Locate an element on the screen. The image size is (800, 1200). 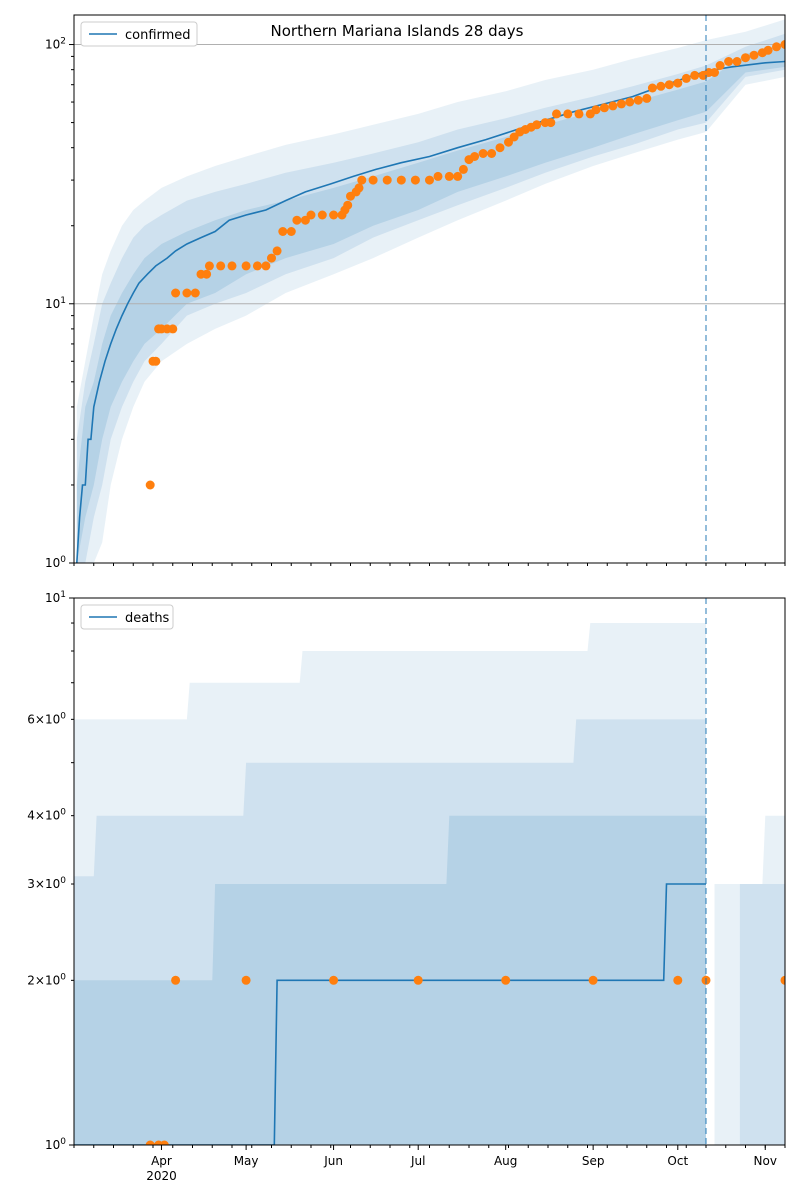
observed-points is located at coordinates (465, 1060).